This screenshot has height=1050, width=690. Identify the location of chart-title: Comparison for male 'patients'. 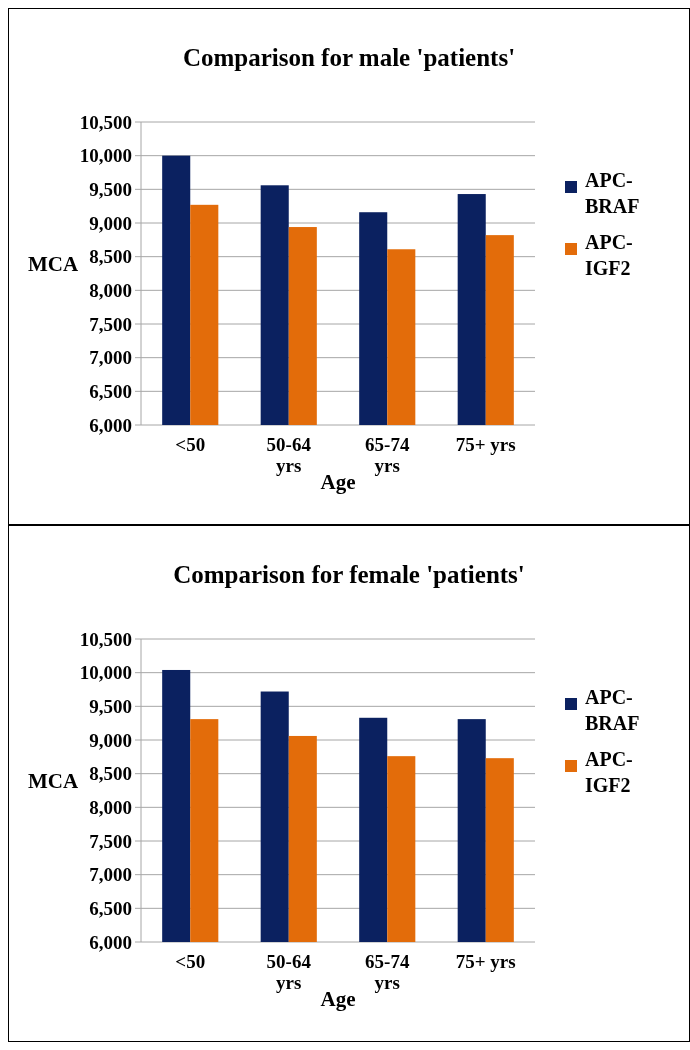
(349, 57).